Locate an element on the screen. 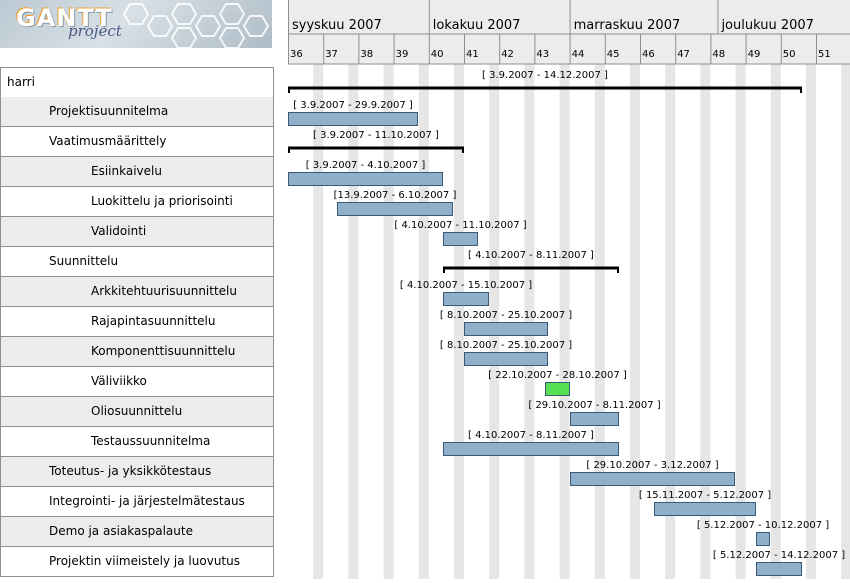  task-name: Projektin viimeistely ja luovutus is located at coordinates (144, 561).